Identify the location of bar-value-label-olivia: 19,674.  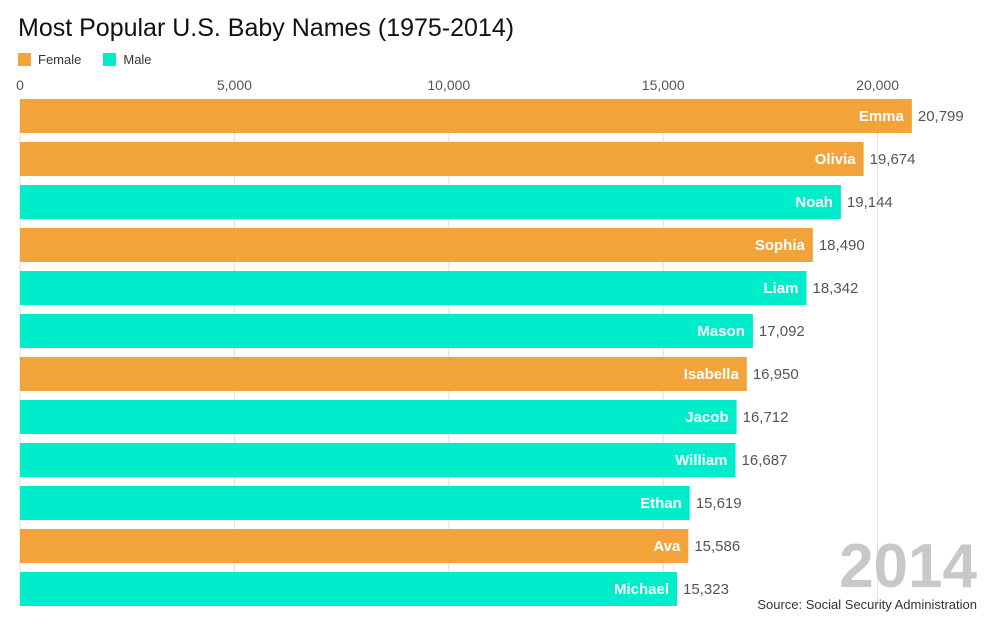
(893, 159).